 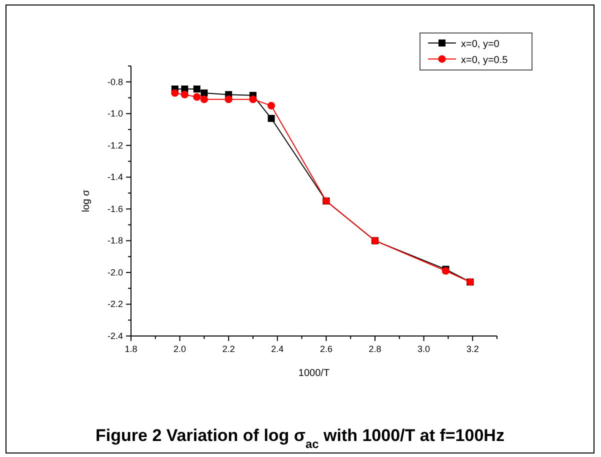 I want to click on legend-label: x=0, y=0.5, so click(x=484, y=60).